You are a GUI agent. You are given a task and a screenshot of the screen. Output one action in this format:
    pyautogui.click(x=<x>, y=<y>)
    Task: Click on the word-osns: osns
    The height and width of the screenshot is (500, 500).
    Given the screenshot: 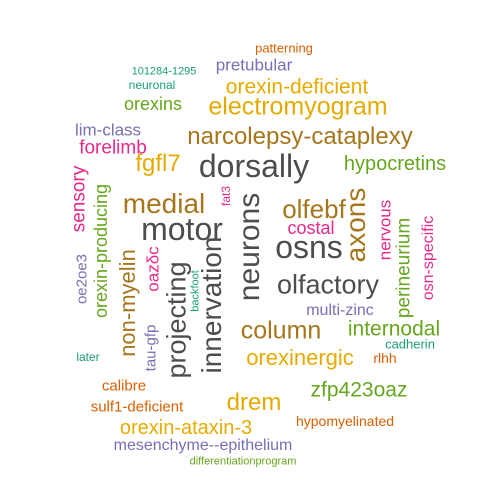 What is the action you would take?
    pyautogui.click(x=309, y=247)
    